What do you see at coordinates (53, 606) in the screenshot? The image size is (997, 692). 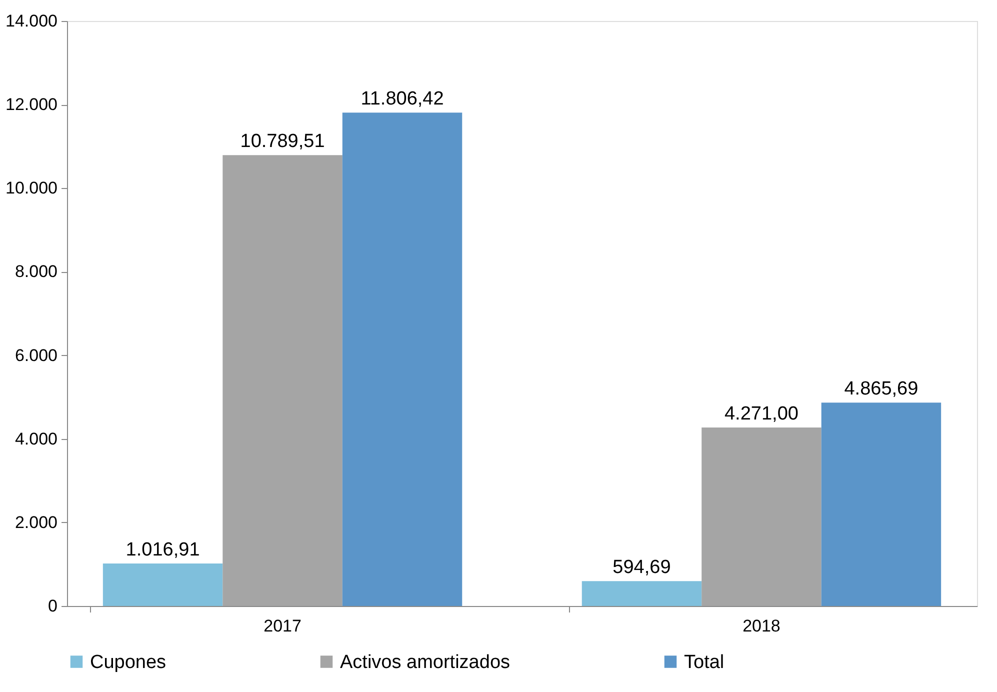 I see `y-tick-label: 0` at bounding box center [53, 606].